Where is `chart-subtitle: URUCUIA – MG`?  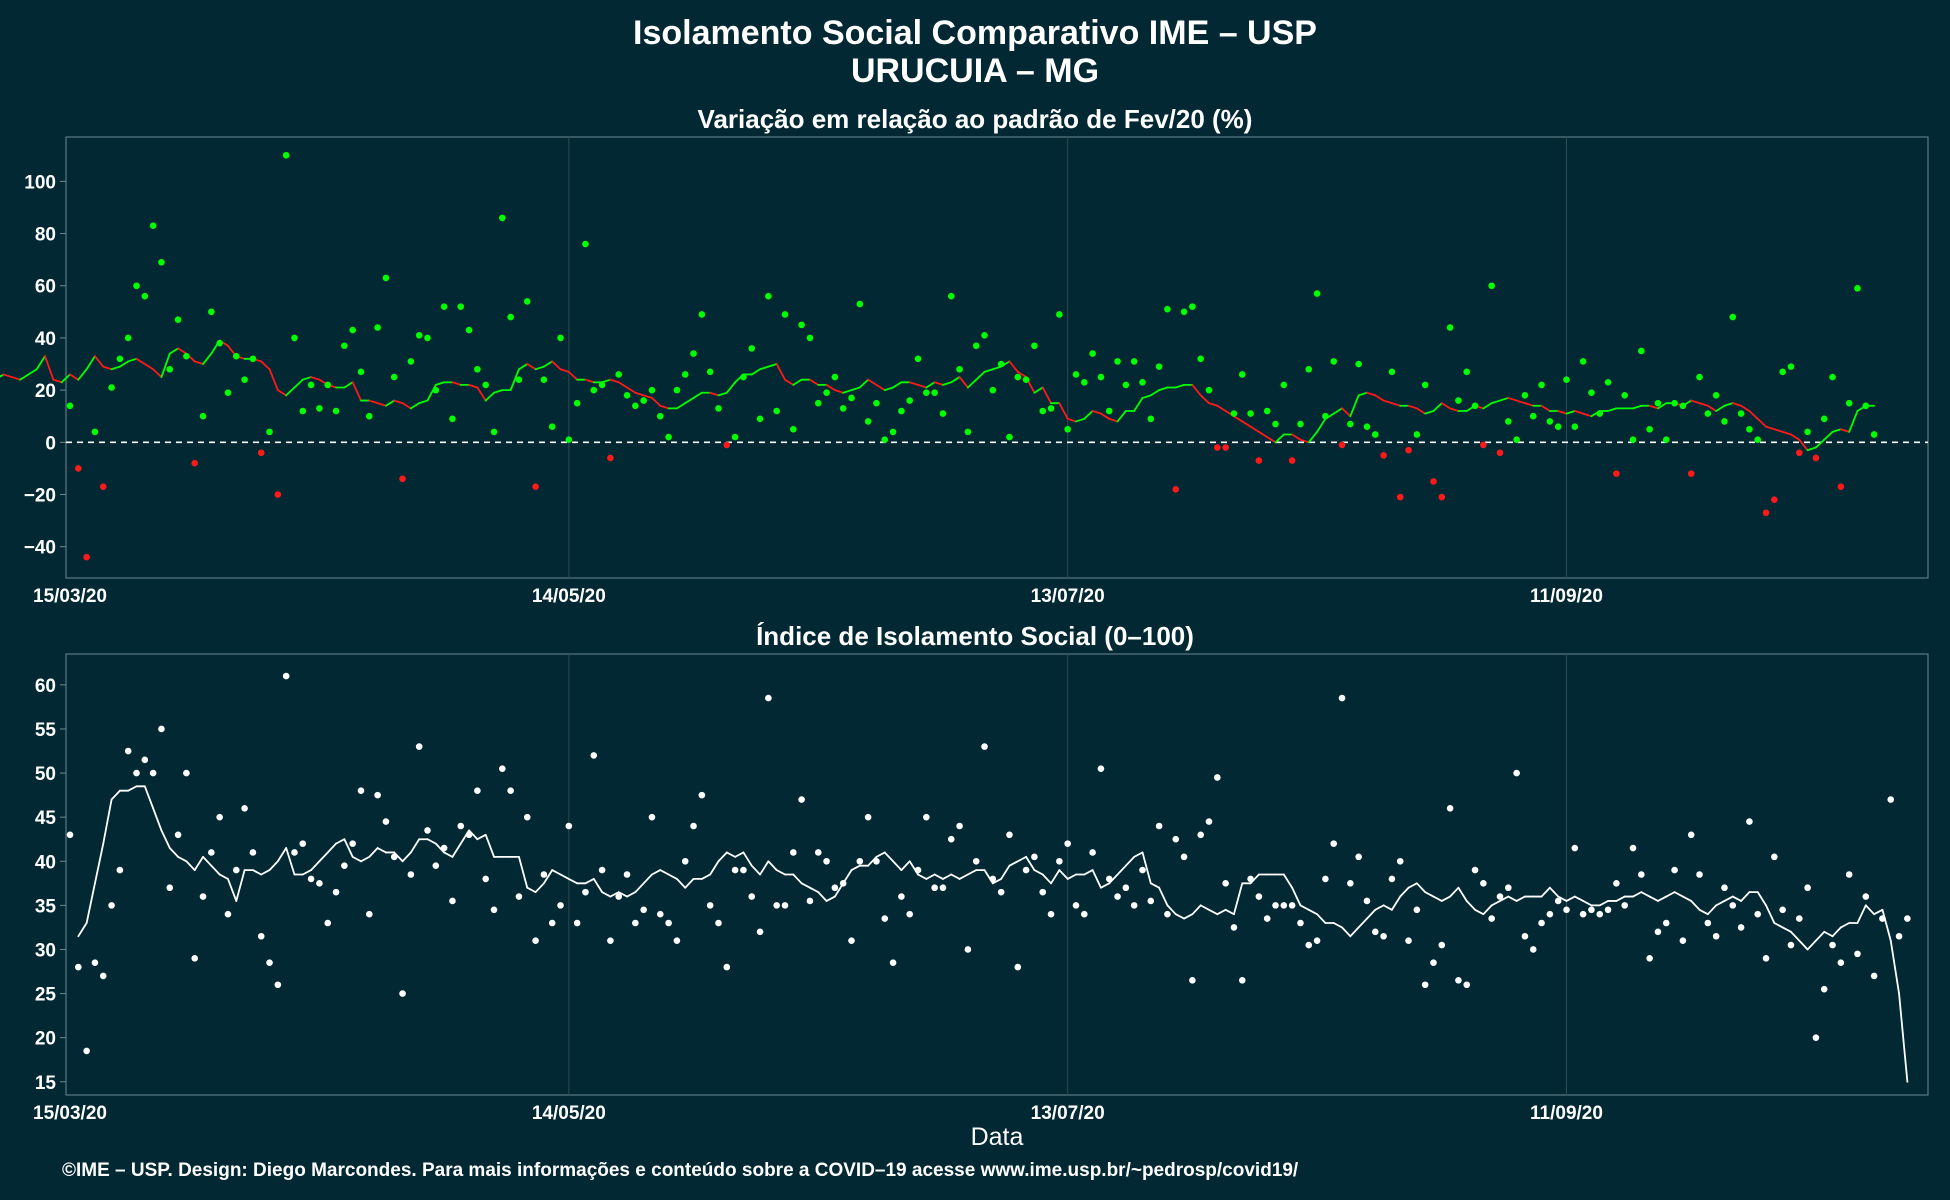 chart-subtitle: URUCUIA – MG is located at coordinates (975, 71).